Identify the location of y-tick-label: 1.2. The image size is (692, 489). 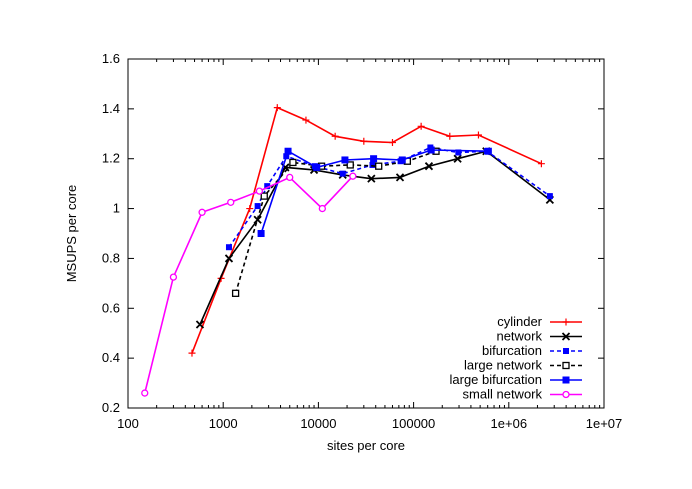
(111, 158).